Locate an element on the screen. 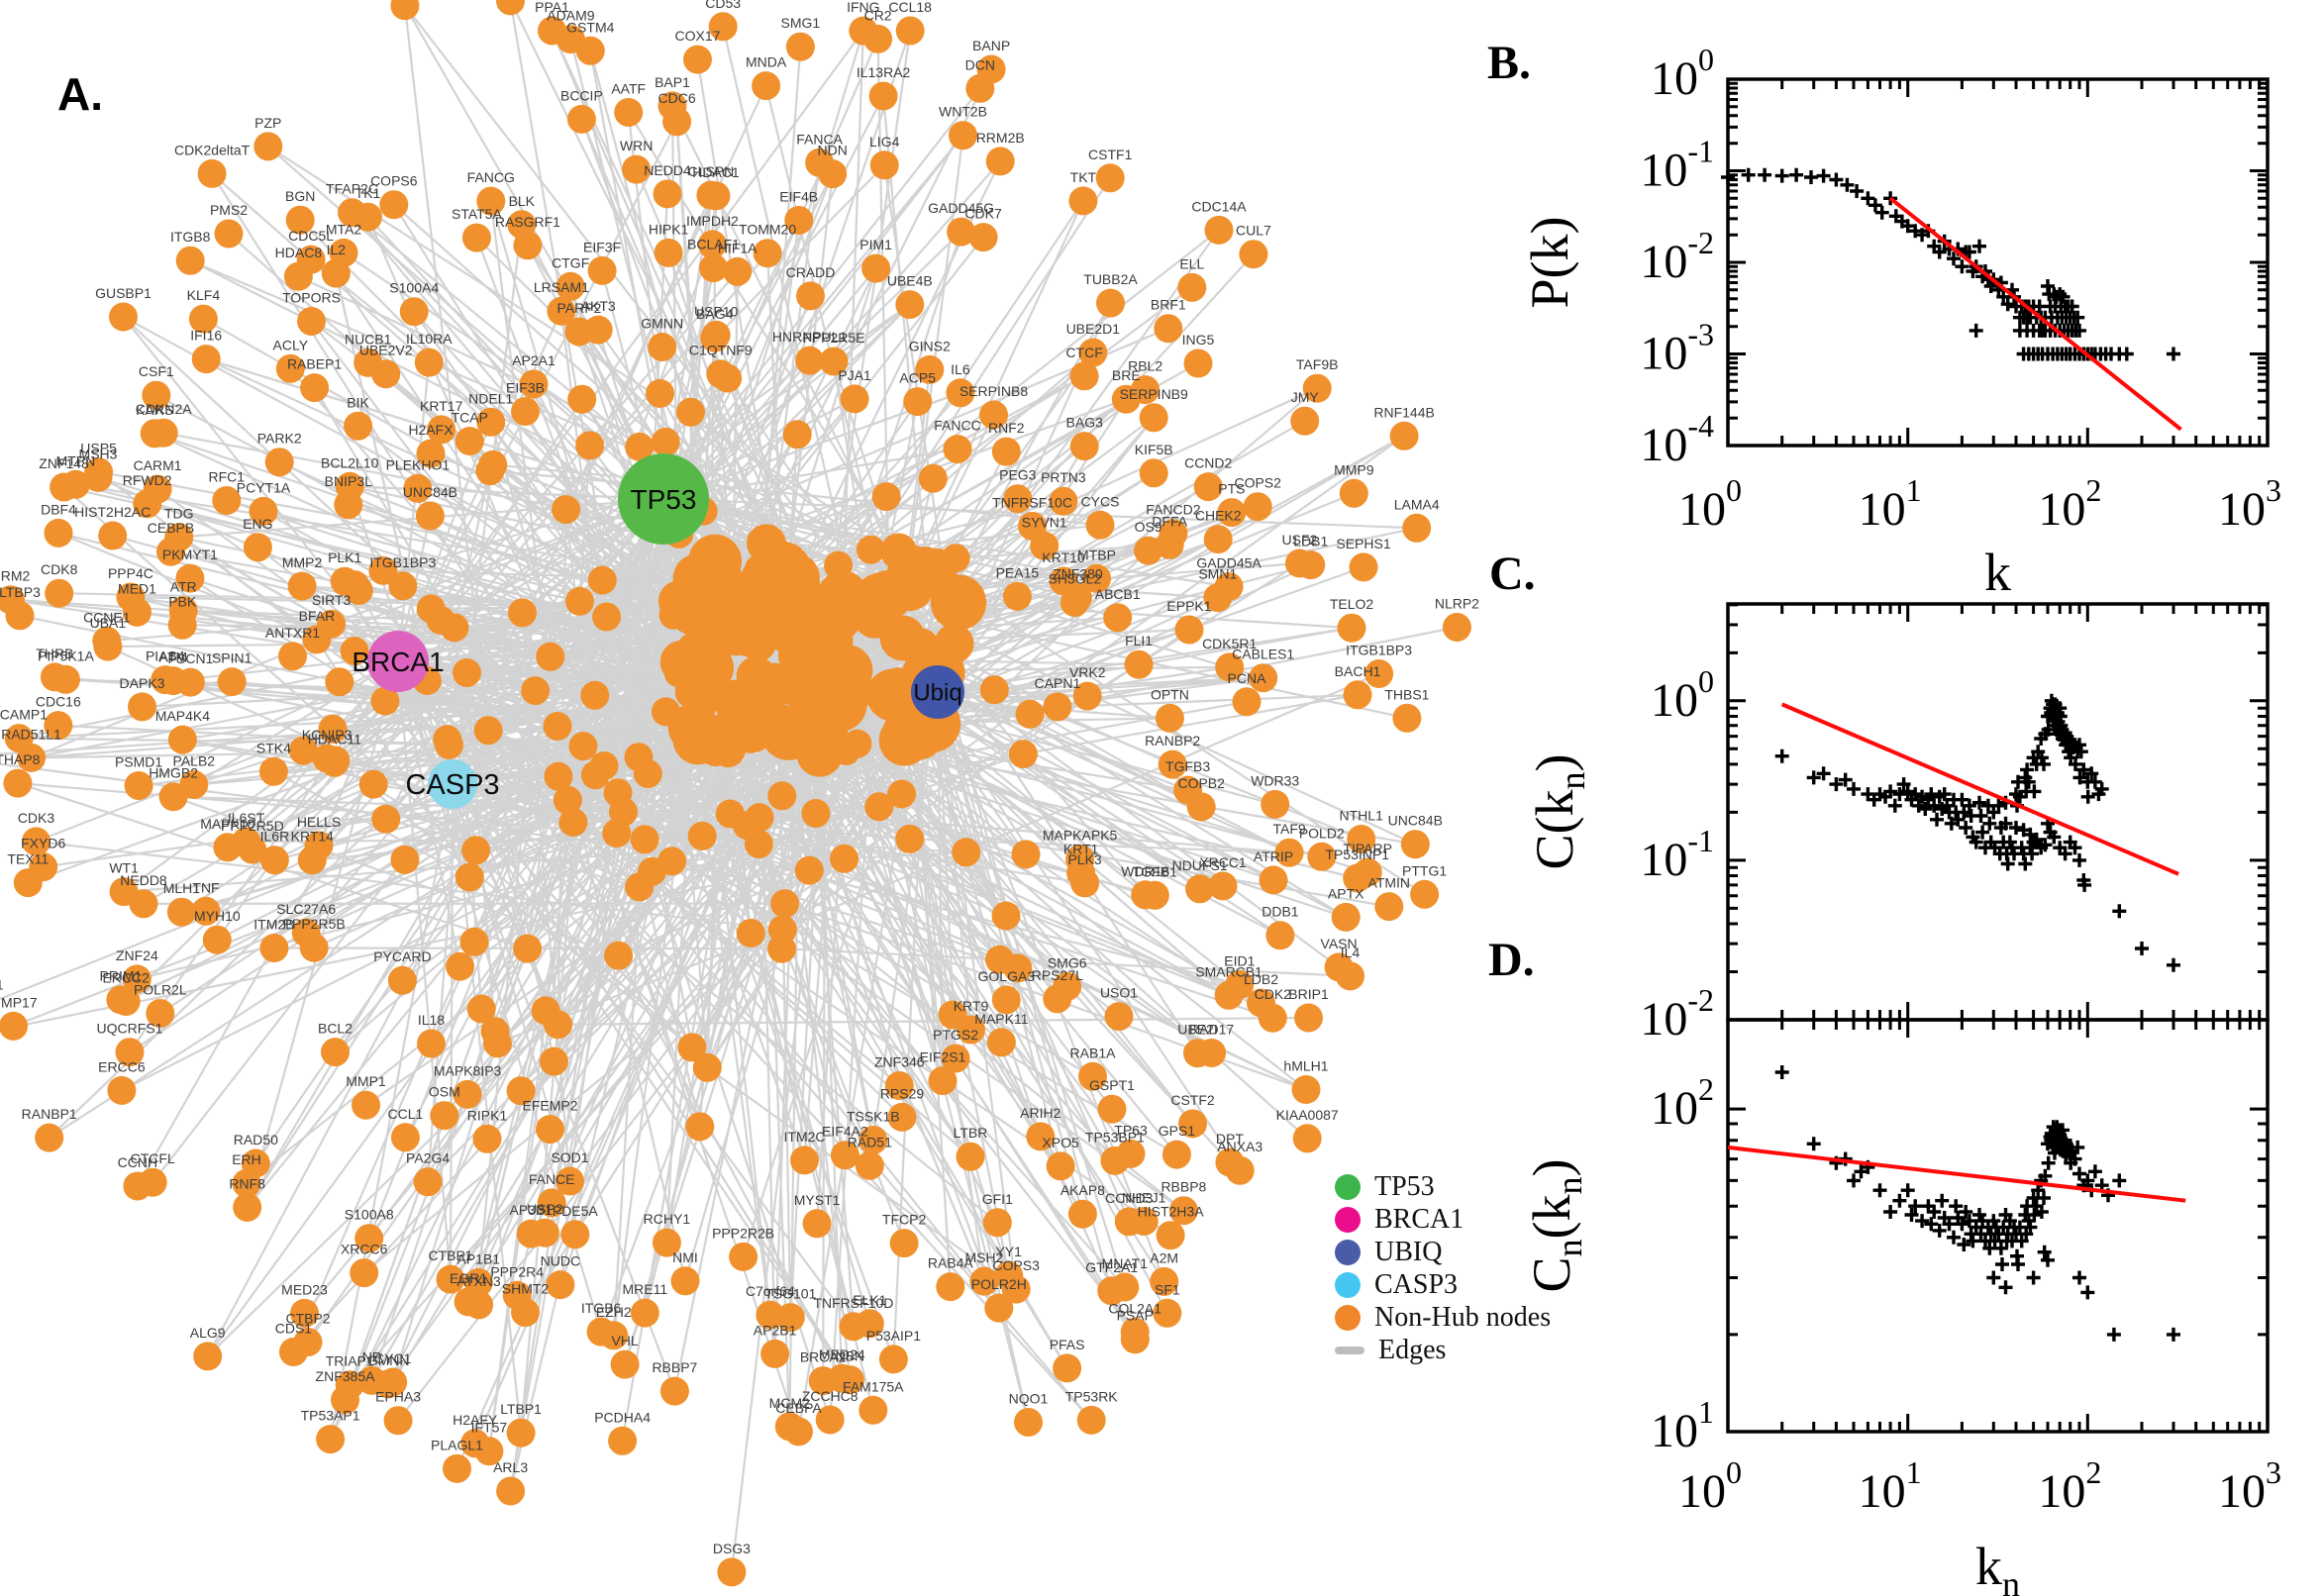  node-label: RAD50 is located at coordinates (256, 1139).